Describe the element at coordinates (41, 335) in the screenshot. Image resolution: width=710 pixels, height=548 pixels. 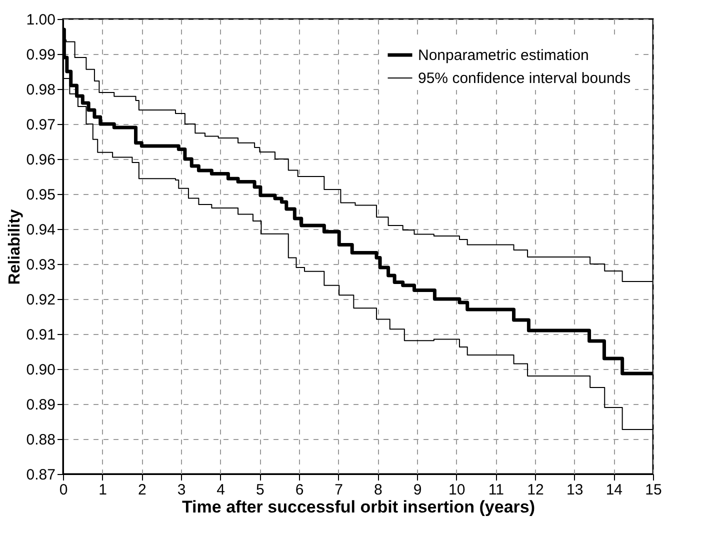
I see `y-tick-label: 0.91` at that location.